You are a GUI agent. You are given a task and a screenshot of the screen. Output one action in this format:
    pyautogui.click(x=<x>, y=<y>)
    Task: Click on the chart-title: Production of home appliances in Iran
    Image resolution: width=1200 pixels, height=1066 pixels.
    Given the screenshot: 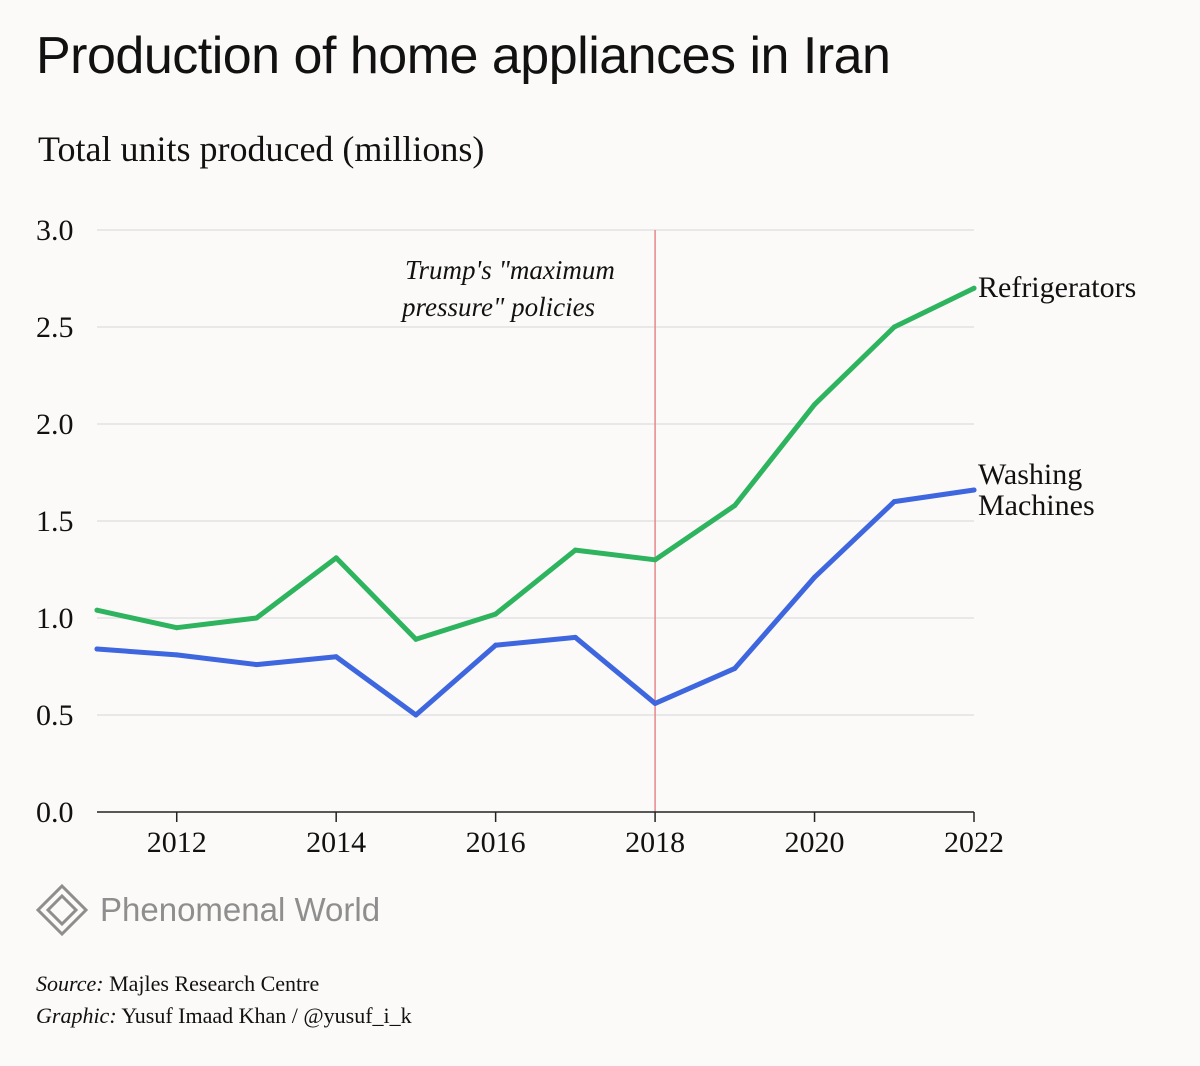 What is the action you would take?
    pyautogui.click(x=463, y=56)
    